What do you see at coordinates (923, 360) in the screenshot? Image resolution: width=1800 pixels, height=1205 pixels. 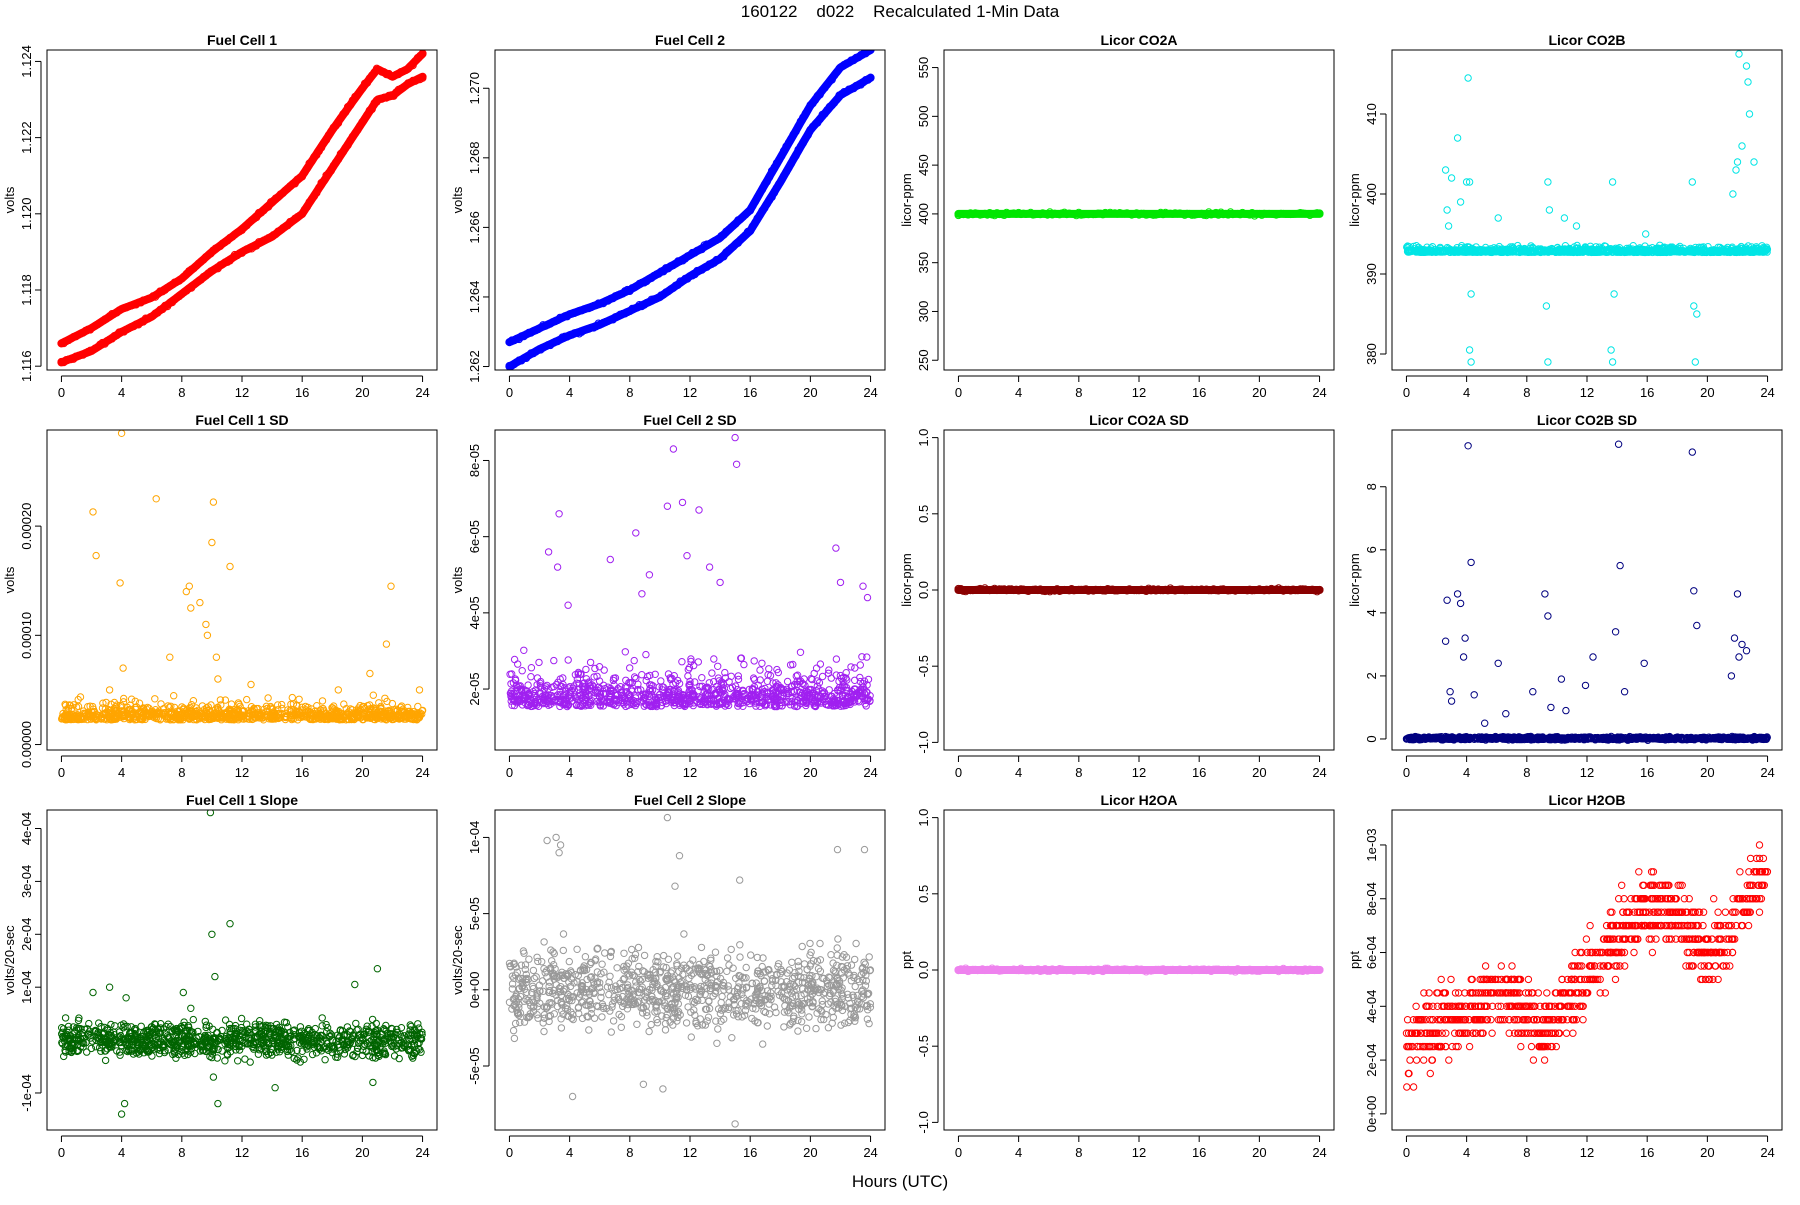 I see `y-tick-label: 250` at bounding box center [923, 360].